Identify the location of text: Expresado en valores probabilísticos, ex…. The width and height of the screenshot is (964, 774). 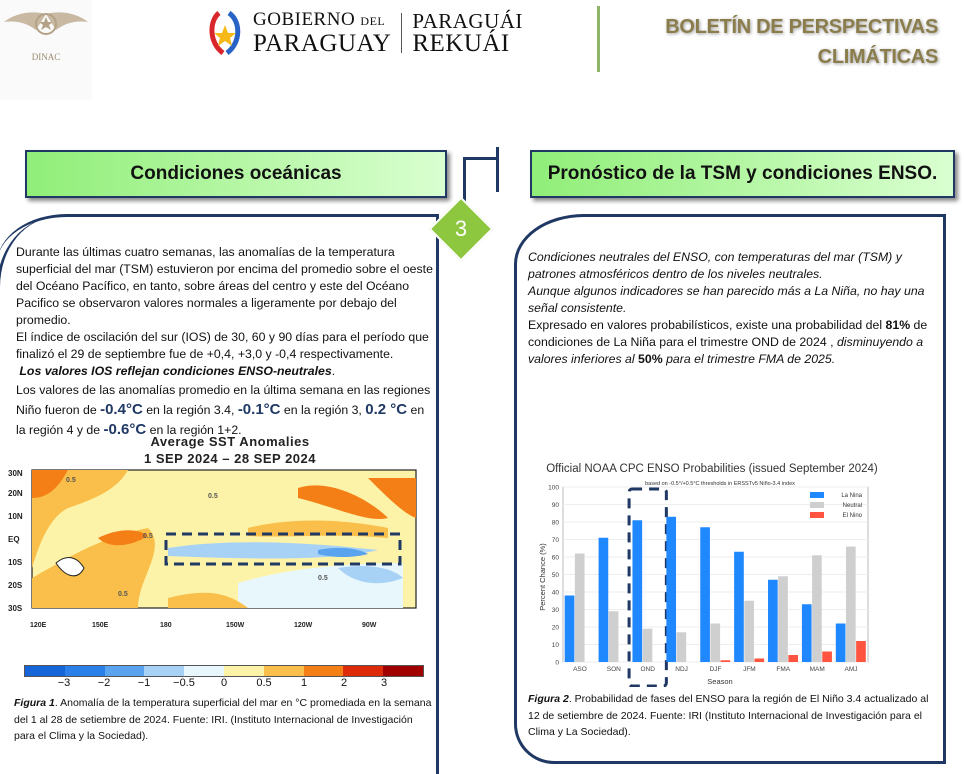
(707, 325).